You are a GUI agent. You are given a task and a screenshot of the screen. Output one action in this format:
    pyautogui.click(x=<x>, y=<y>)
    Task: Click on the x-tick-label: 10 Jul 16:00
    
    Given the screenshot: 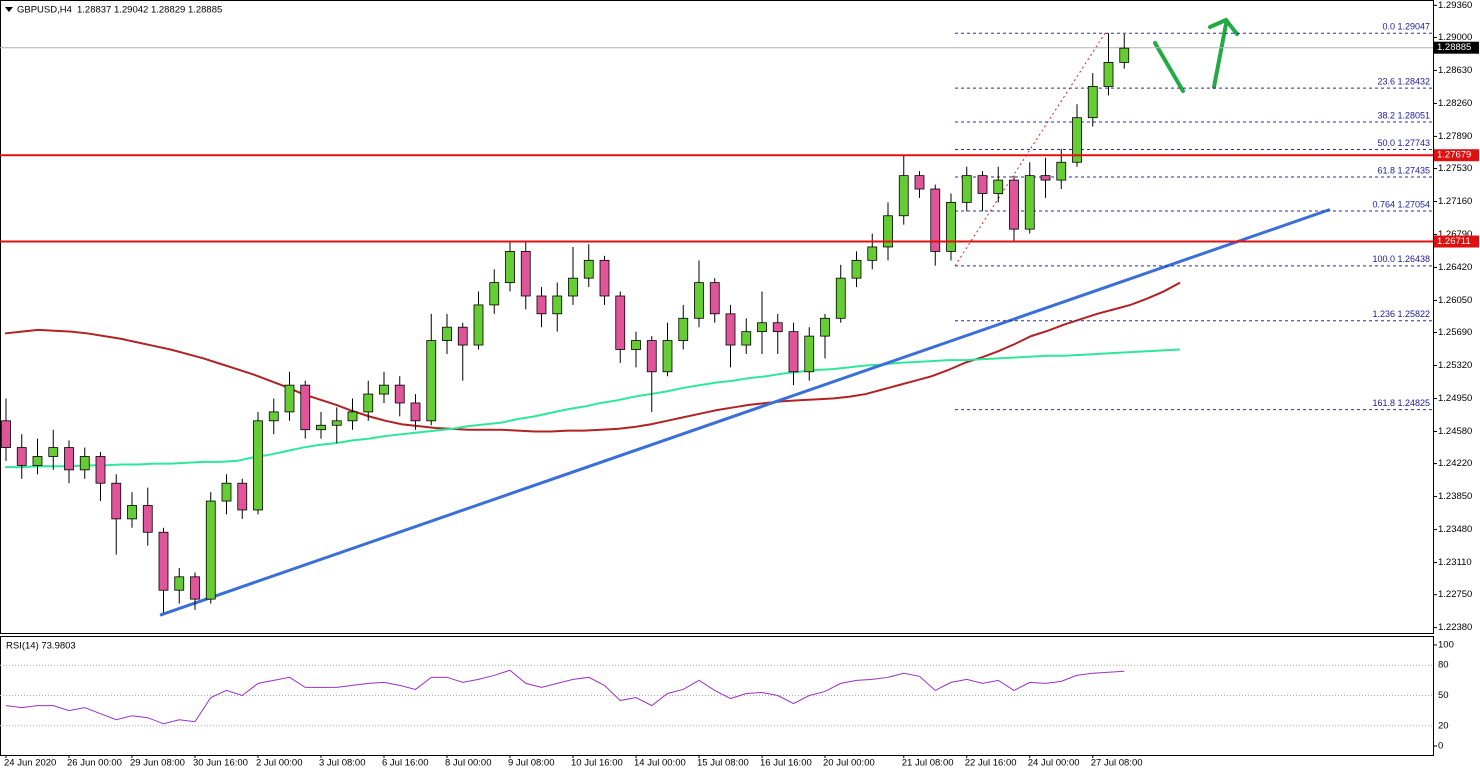 What is the action you would take?
    pyautogui.click(x=597, y=763)
    